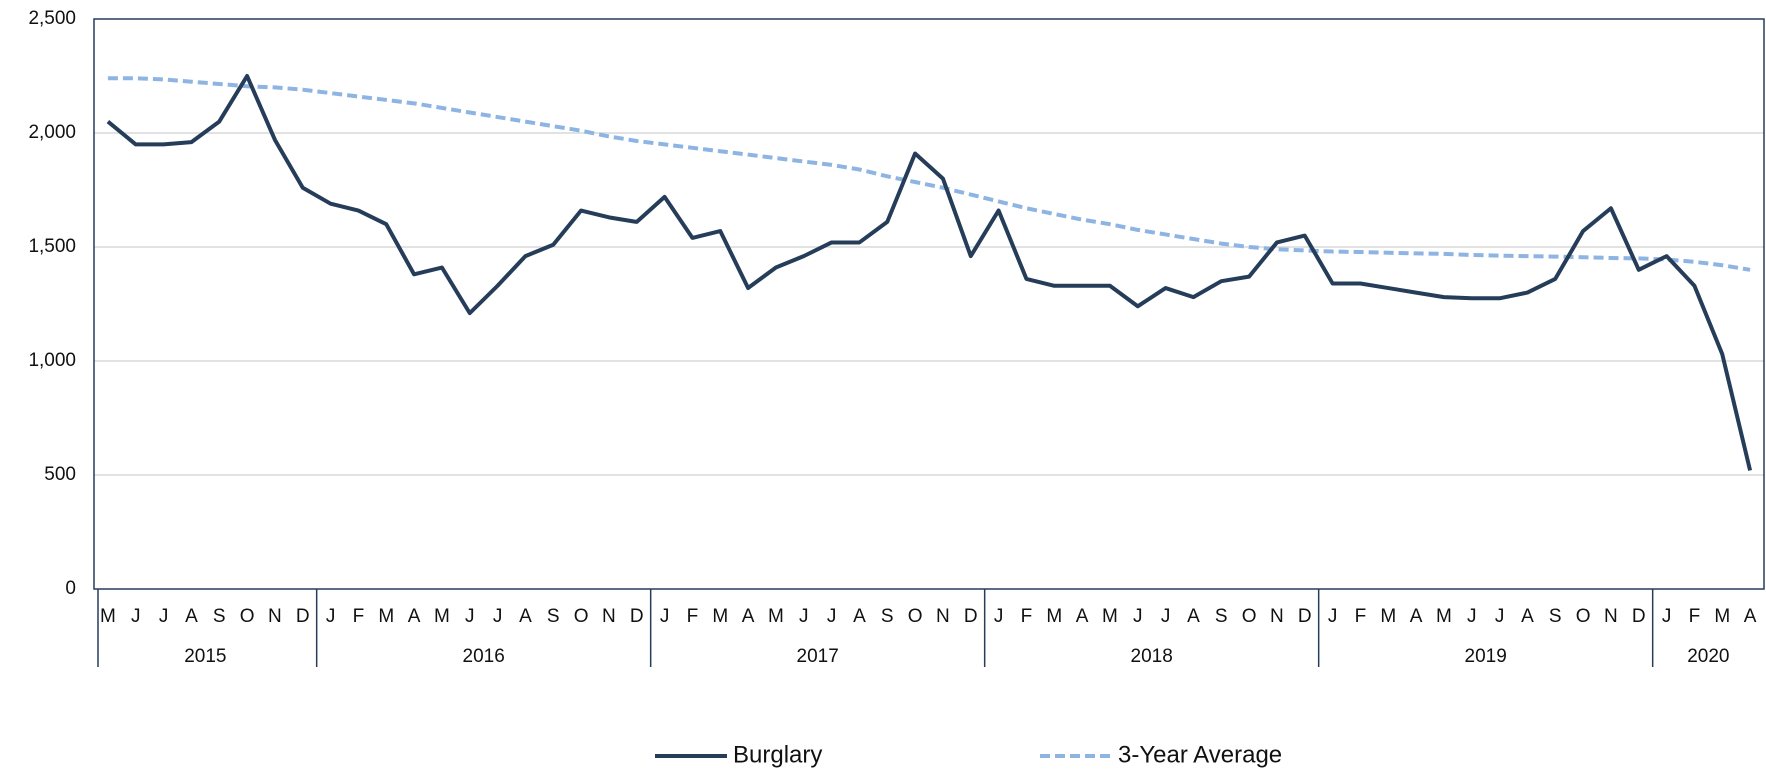 Image resolution: width=1766 pixels, height=774 pixels. What do you see at coordinates (777, 754) in the screenshot?
I see `legend-label: Burglary` at bounding box center [777, 754].